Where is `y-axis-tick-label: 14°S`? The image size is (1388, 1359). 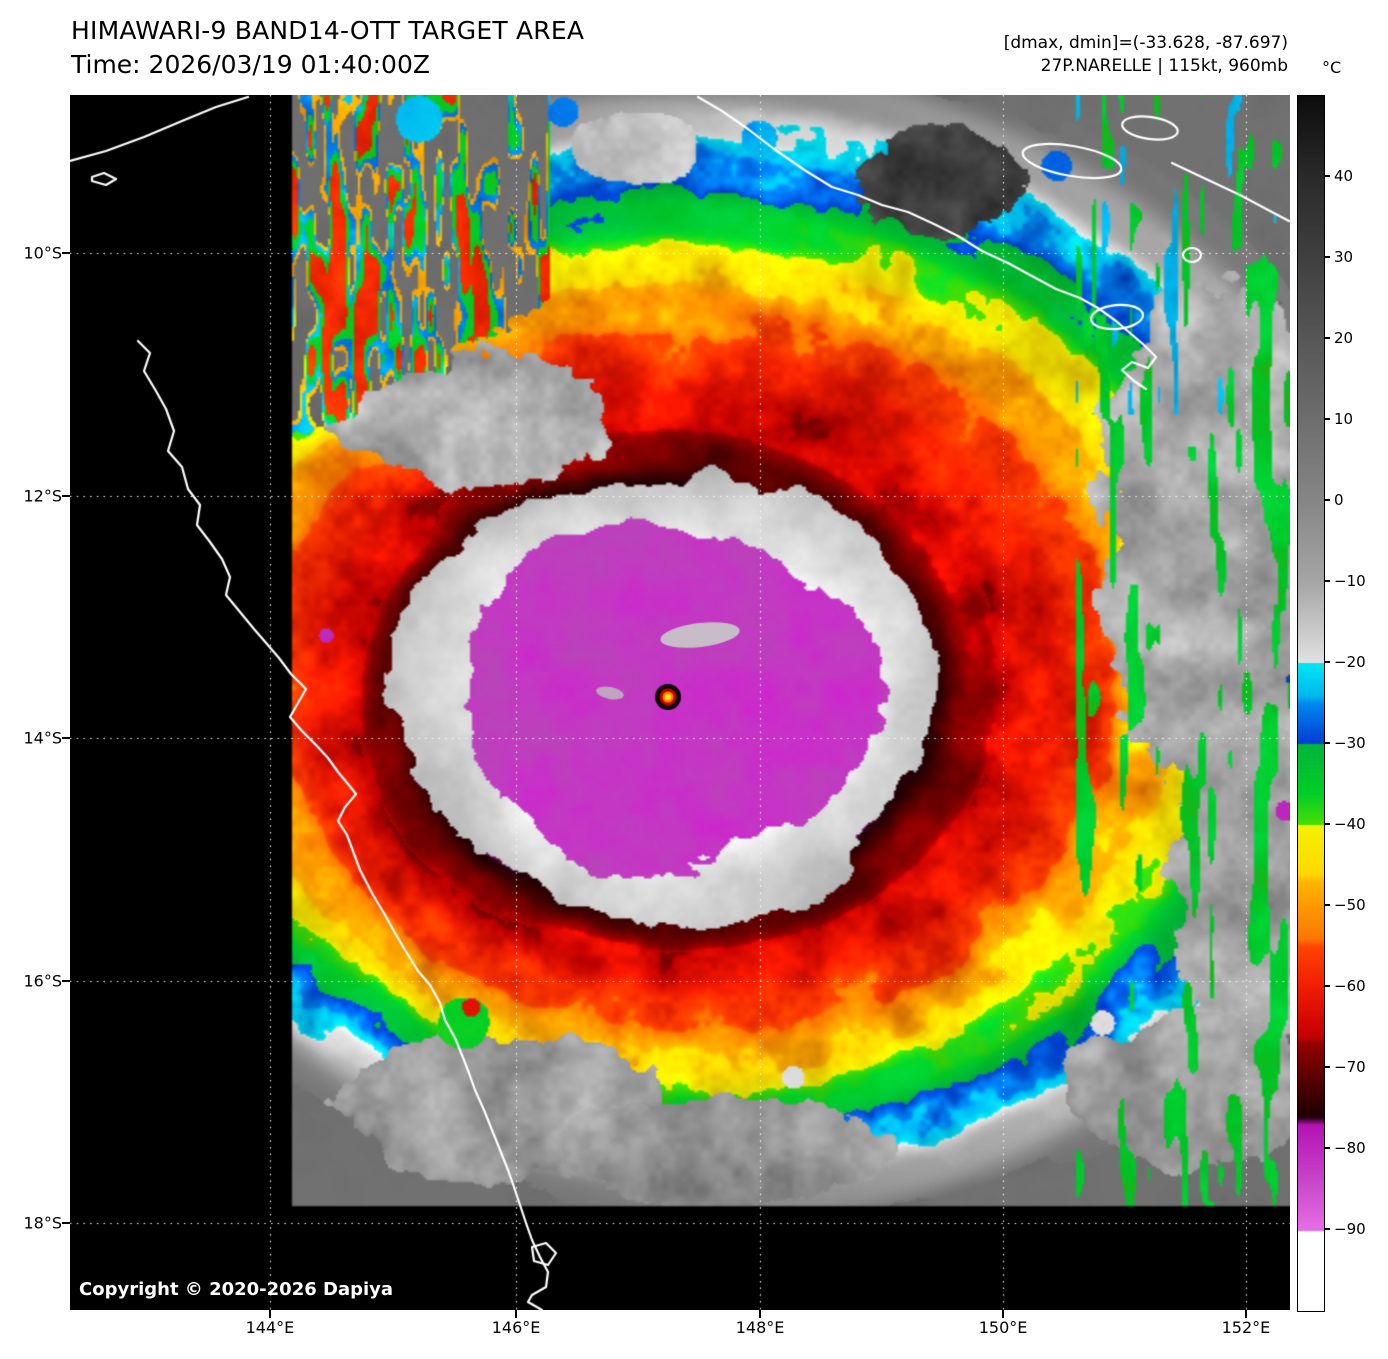 y-axis-tick-label: 14°S is located at coordinates (42, 738).